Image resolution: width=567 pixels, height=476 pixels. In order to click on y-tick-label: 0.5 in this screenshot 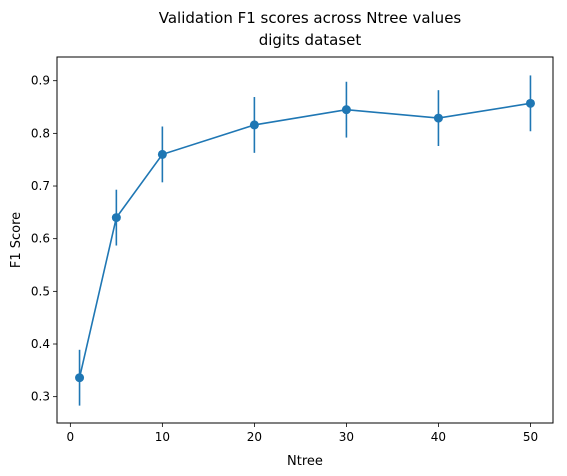, I will do `click(40, 291)`.